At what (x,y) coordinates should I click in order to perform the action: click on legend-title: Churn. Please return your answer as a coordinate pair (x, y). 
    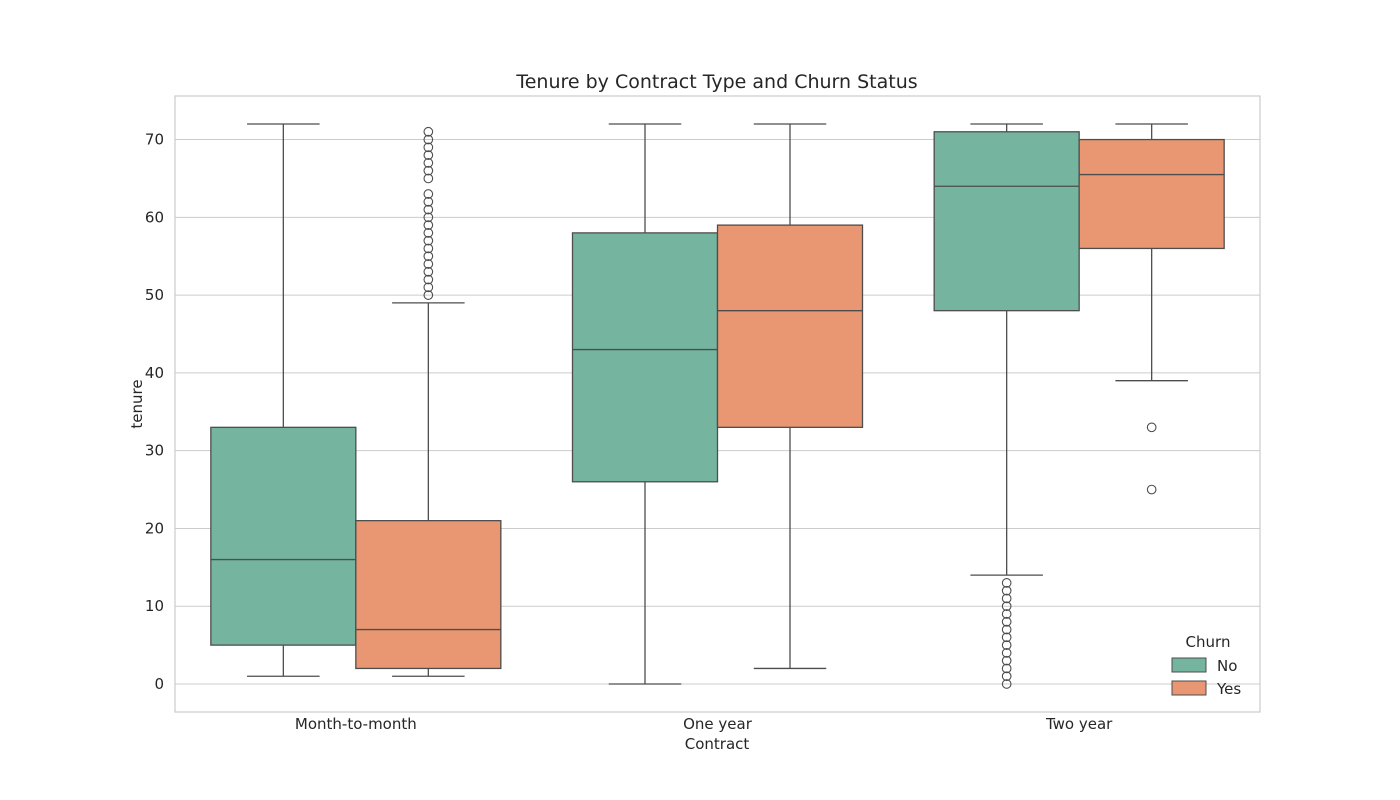
    Looking at the image, I should click on (1208, 642).